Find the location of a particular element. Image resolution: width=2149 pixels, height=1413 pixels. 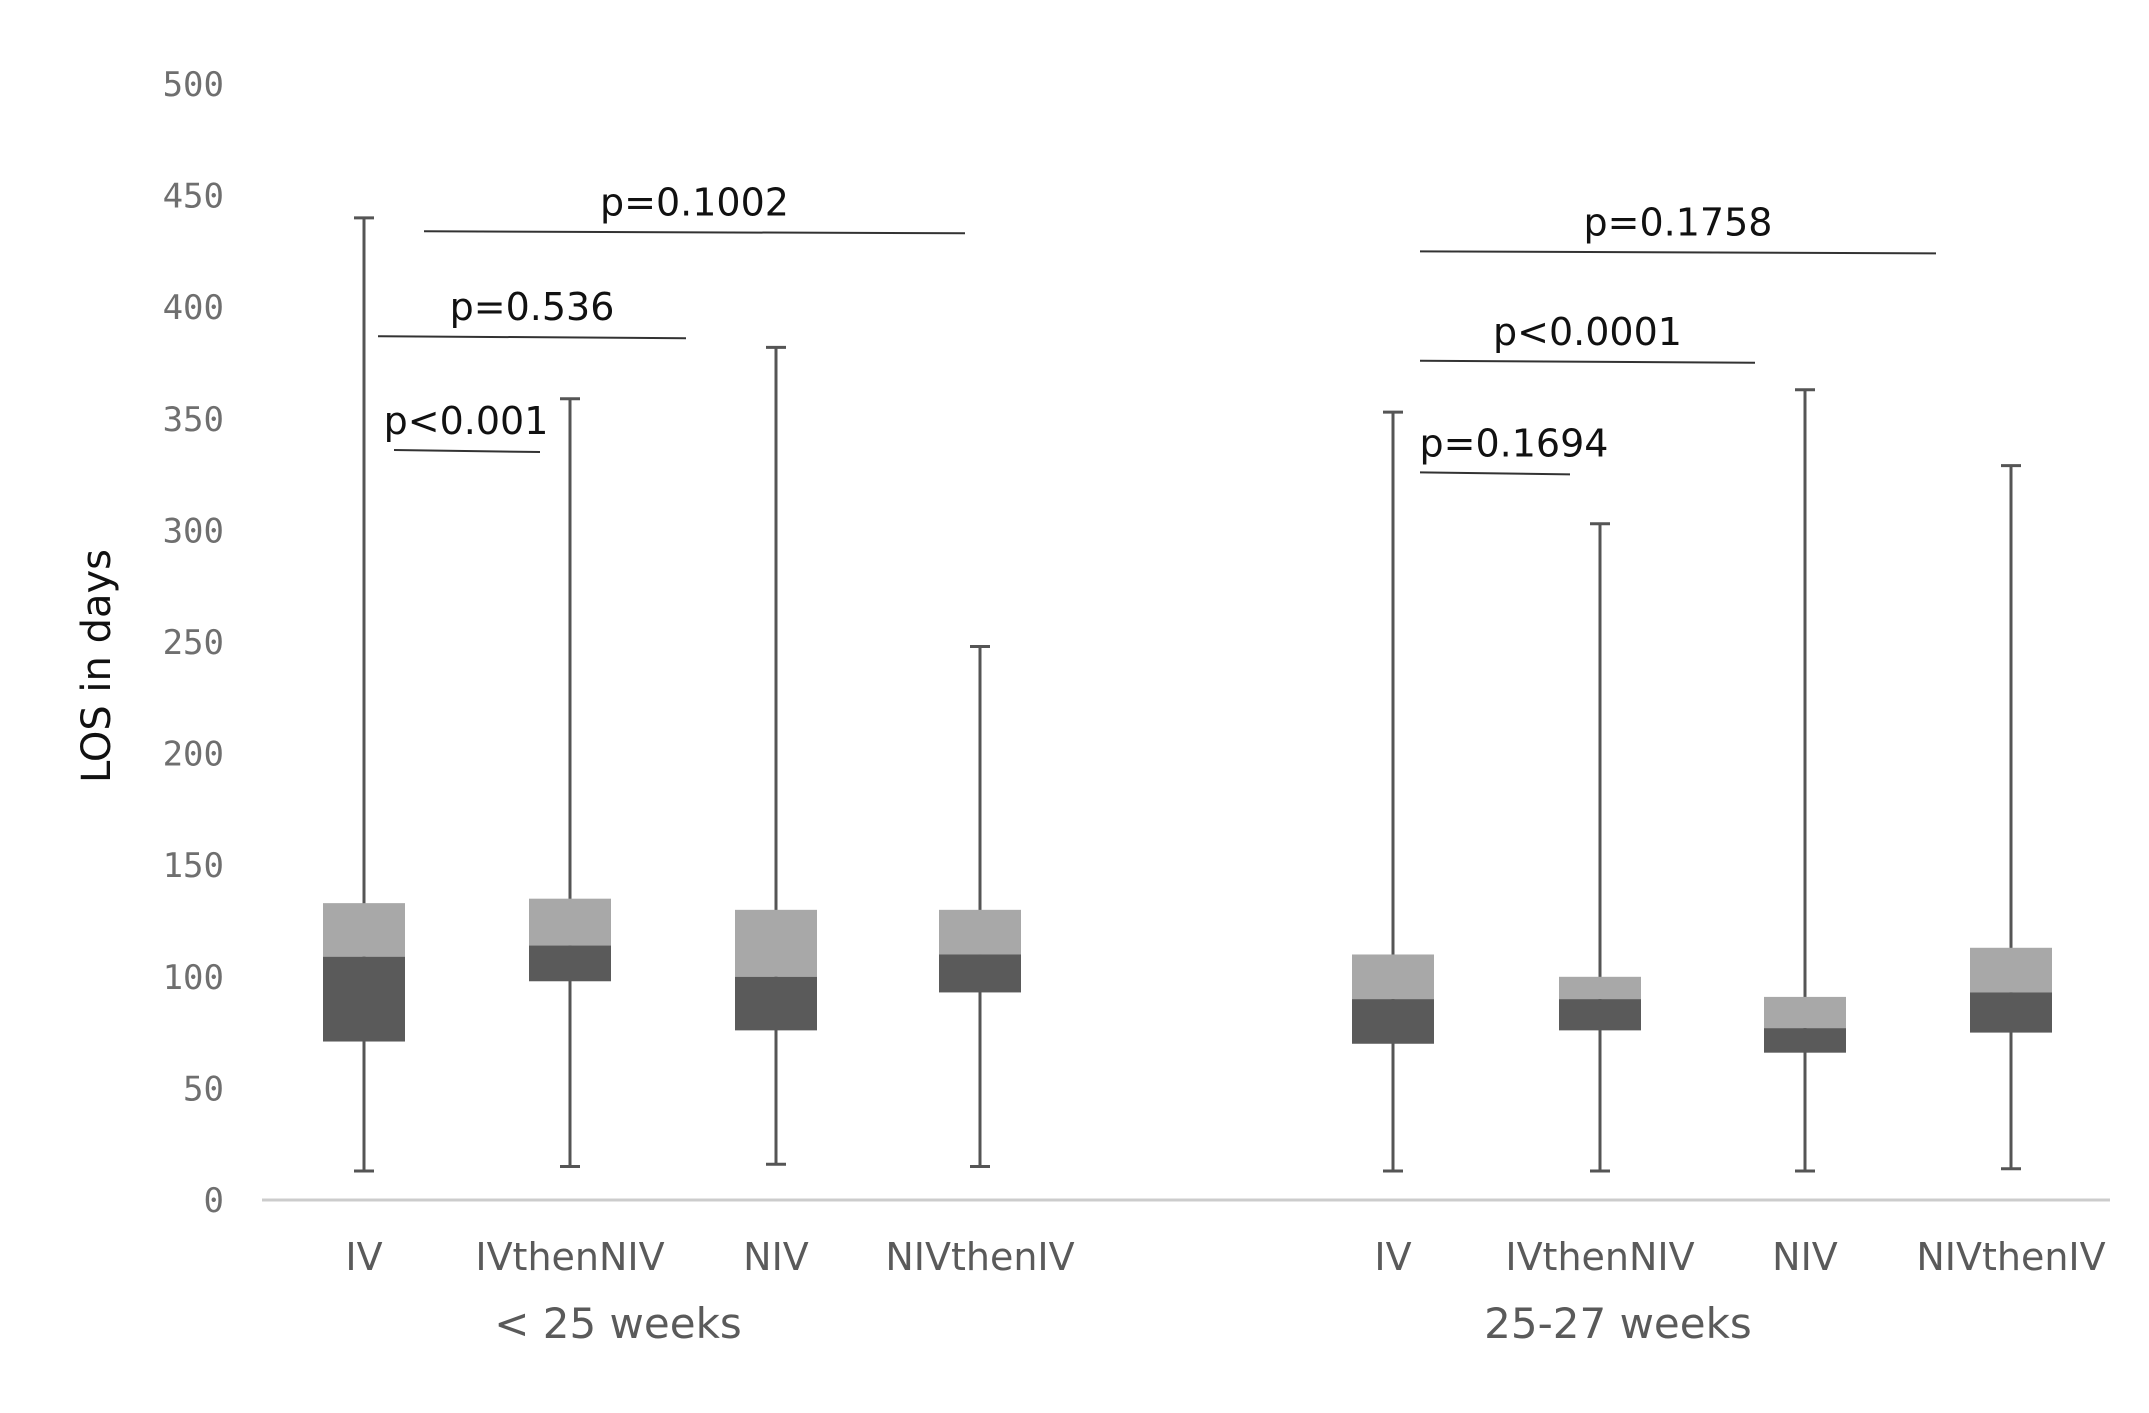

y-tick-label: 50 is located at coordinates (203, 1089).